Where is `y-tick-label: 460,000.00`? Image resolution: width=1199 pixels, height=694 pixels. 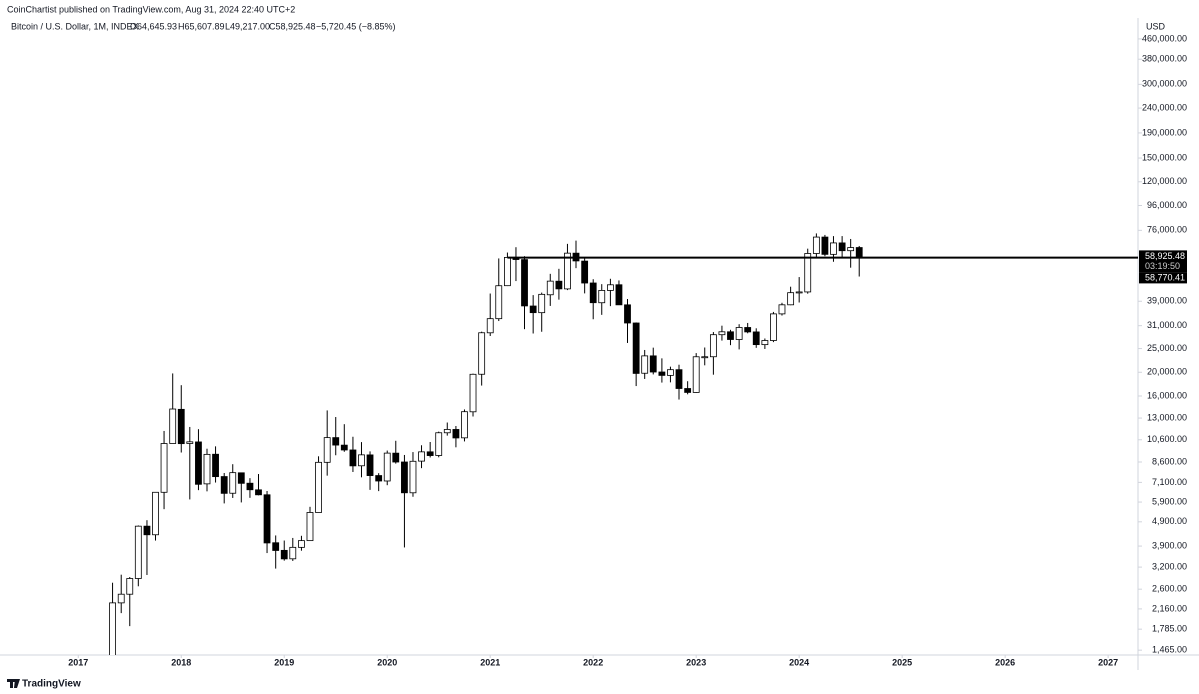 y-tick-label: 460,000.00 is located at coordinates (1164, 38).